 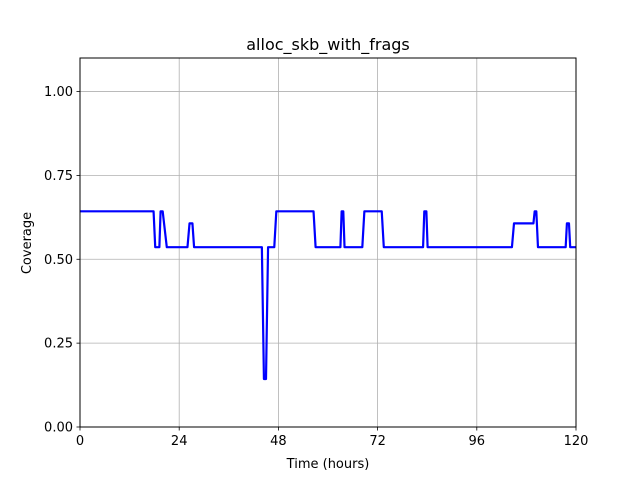 What do you see at coordinates (58, 92) in the screenshot?
I see `y-tick-label: 1.00` at bounding box center [58, 92].